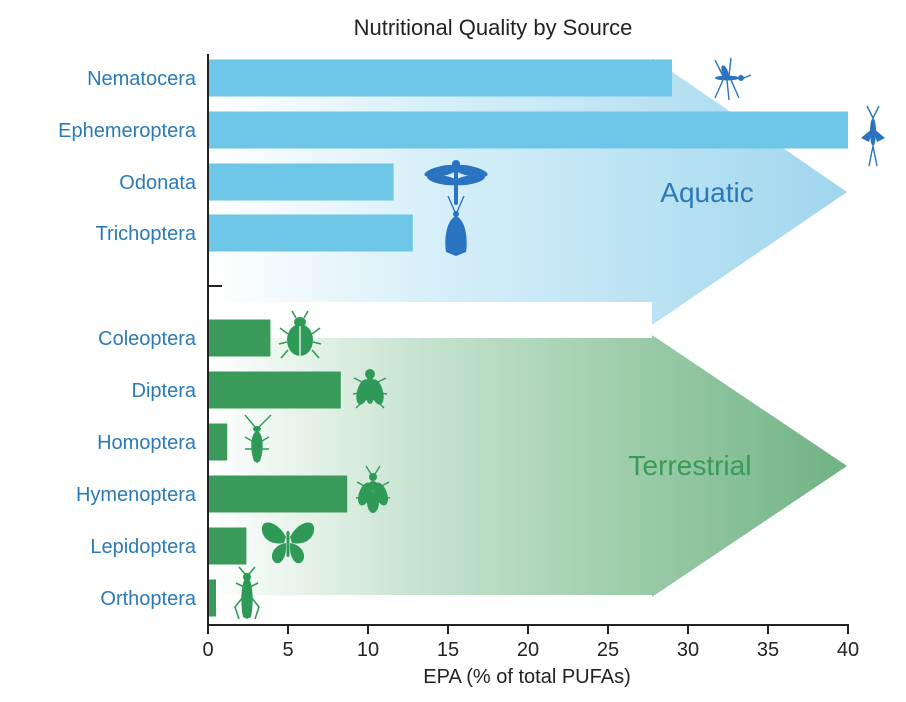 Image resolution: width=906 pixels, height=702 pixels. I want to click on category-label-diptera: Diptera, so click(164, 391).